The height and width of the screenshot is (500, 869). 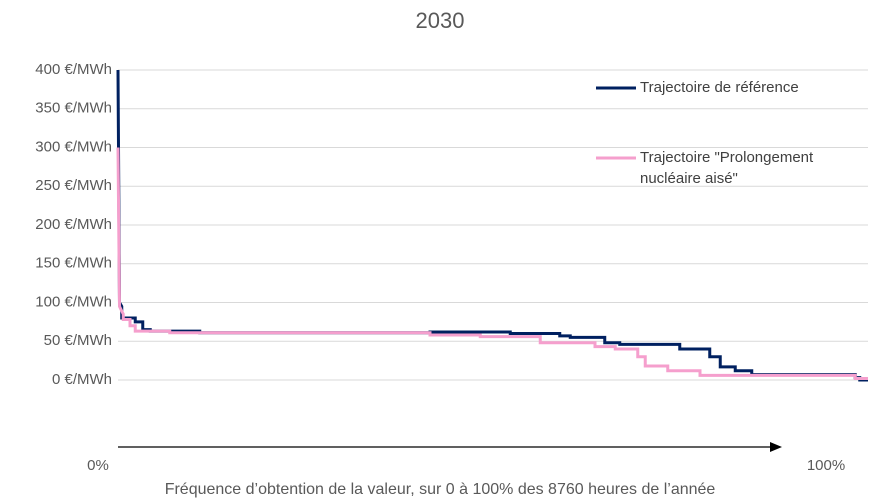 I want to click on y-tick-label: 250 €/MWh, so click(x=73, y=185).